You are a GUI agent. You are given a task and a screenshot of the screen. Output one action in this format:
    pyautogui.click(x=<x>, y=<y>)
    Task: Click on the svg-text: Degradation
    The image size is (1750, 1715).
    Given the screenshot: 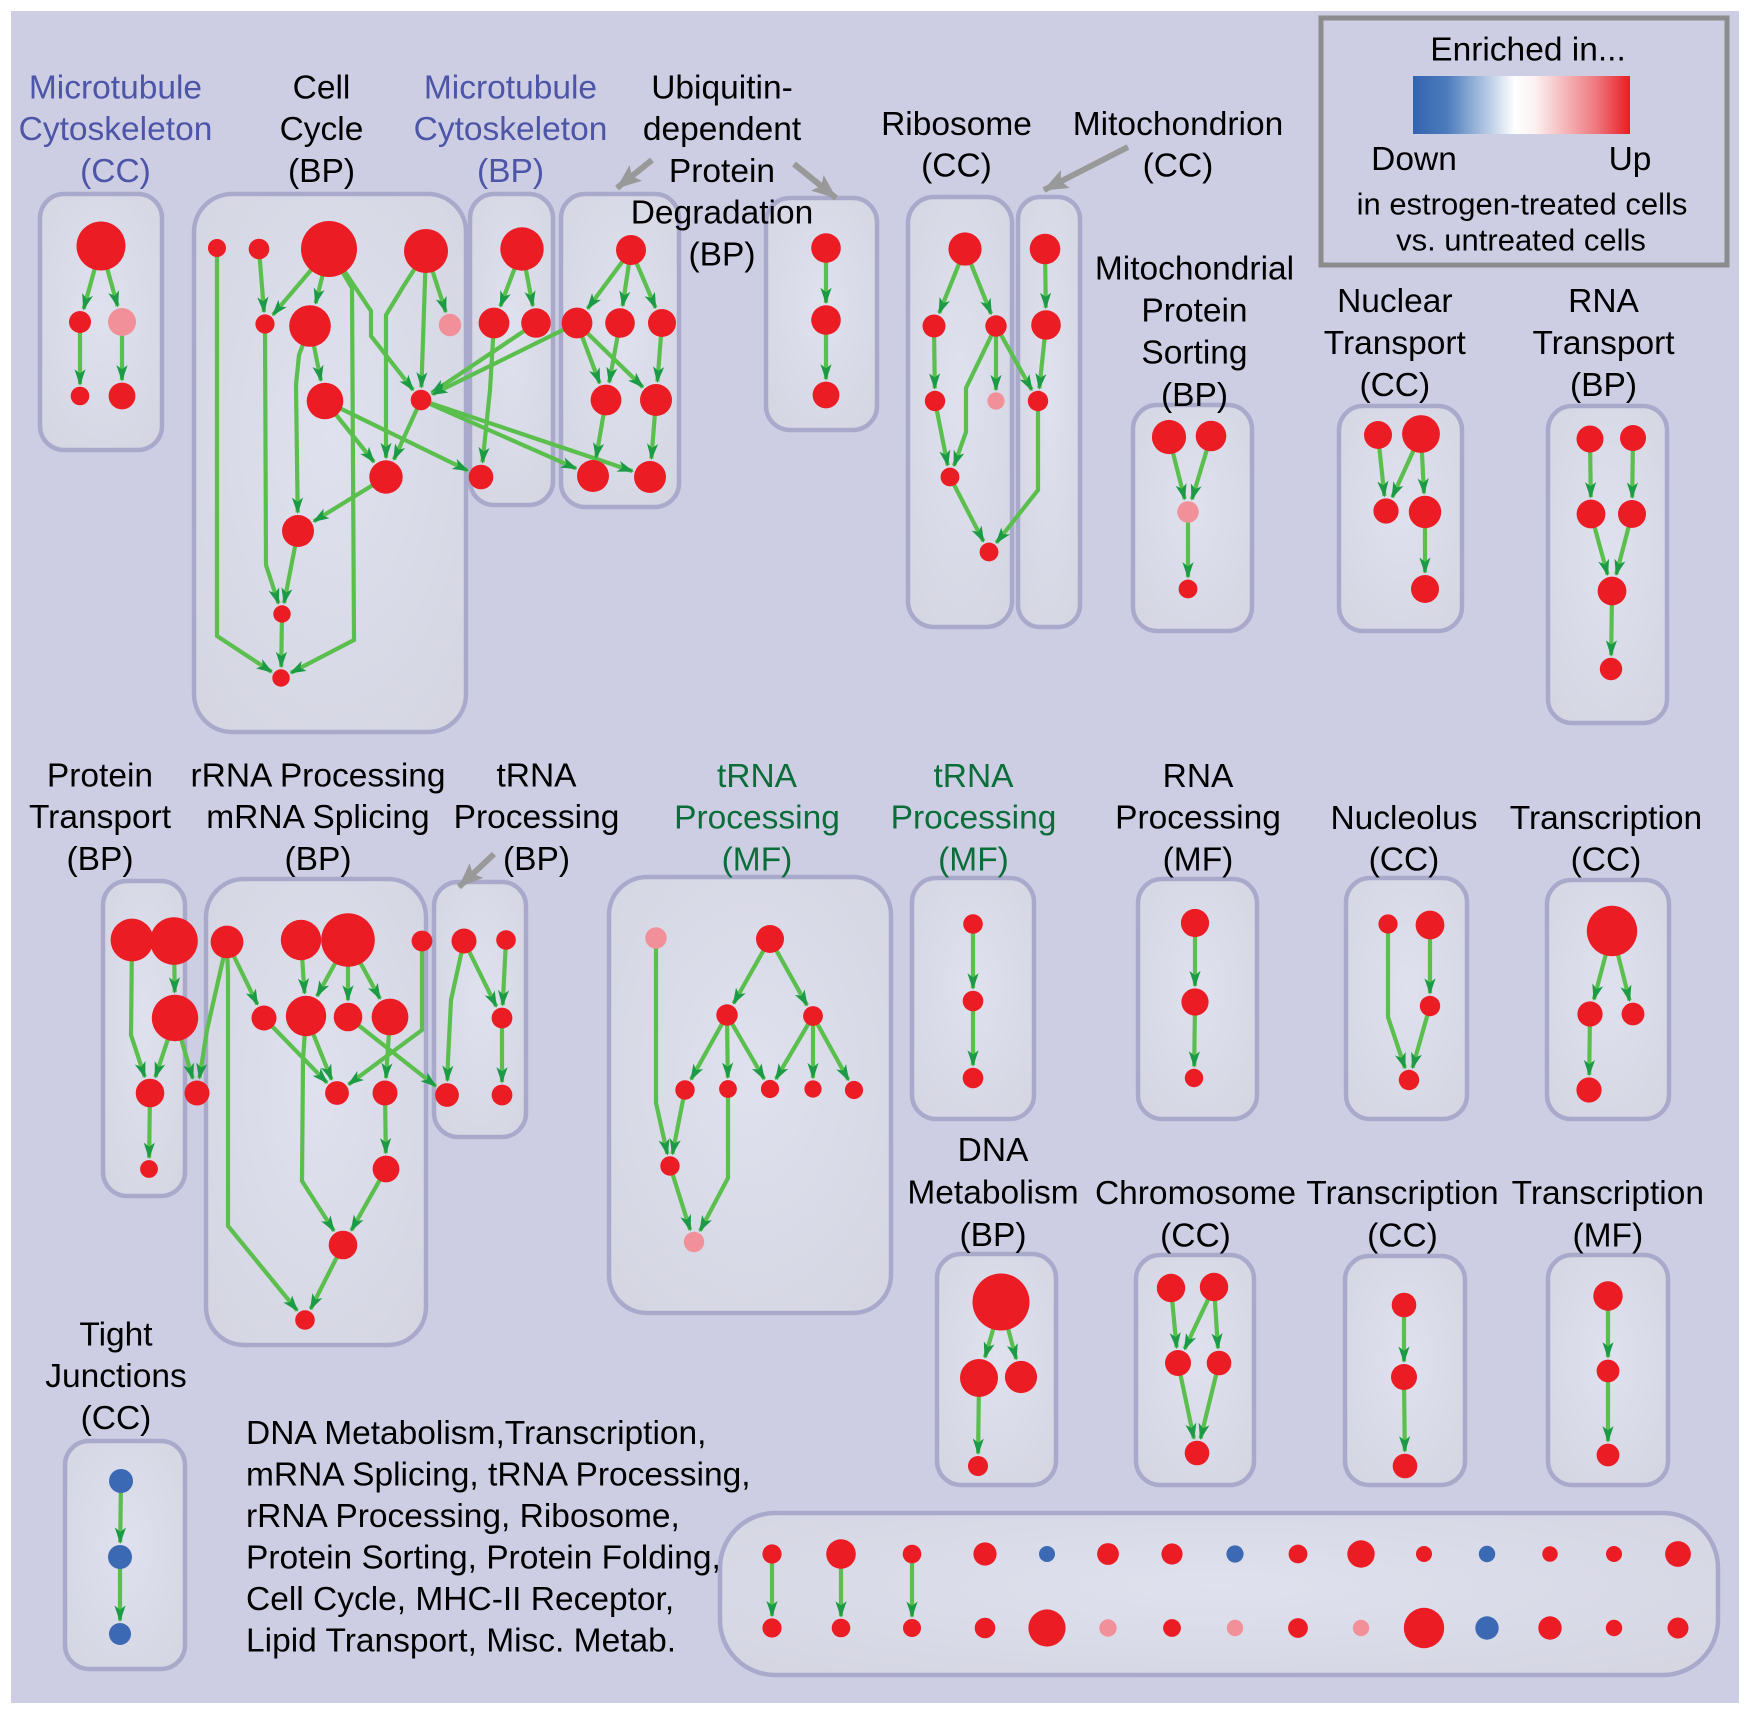 What is the action you would take?
    pyautogui.click(x=722, y=213)
    